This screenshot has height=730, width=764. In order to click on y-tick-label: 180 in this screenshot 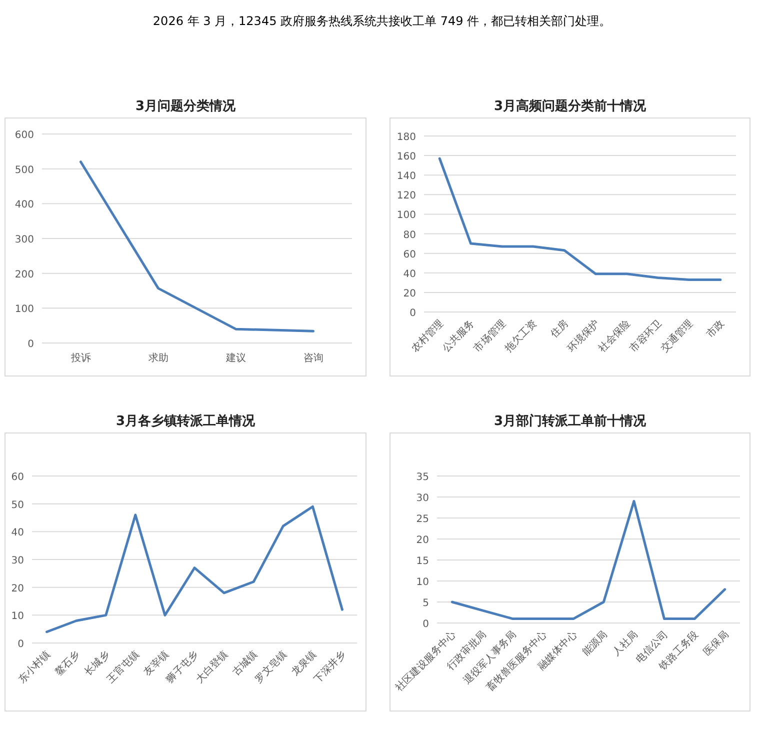, I will do `click(406, 137)`.